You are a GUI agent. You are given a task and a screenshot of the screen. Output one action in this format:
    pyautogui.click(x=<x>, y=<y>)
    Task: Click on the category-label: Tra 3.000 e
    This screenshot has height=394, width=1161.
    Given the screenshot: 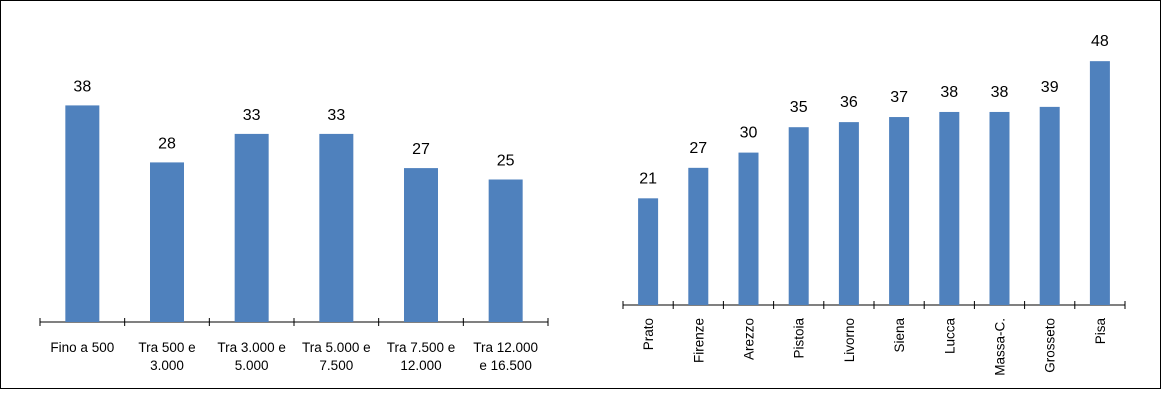 What is the action you would take?
    pyautogui.click(x=251, y=347)
    